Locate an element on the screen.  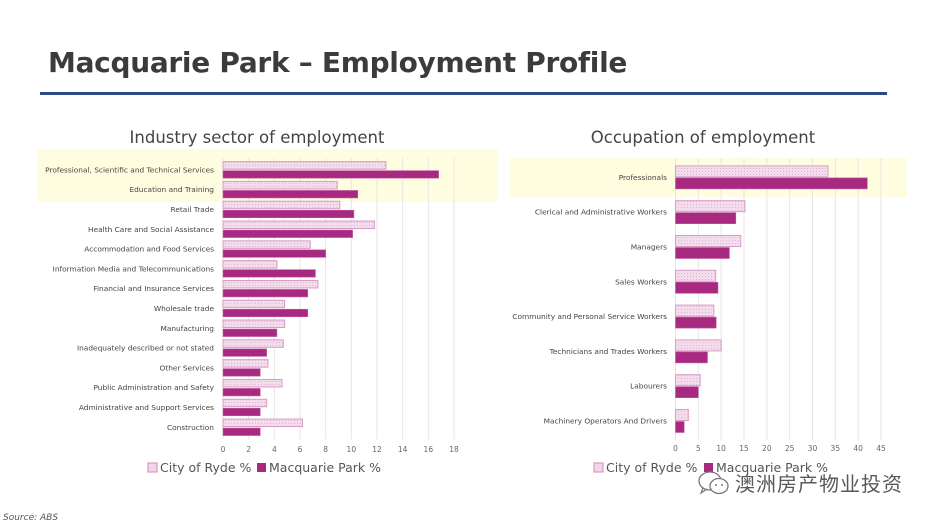
category-label: Managers is located at coordinates (649, 247).